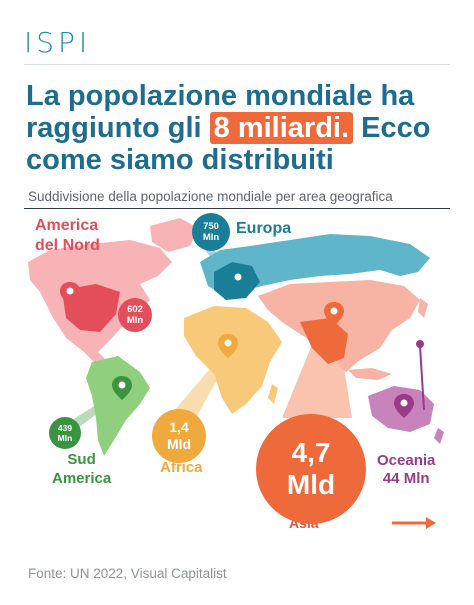  What do you see at coordinates (67, 225) in the screenshot?
I see `label-north-america-line1: America` at bounding box center [67, 225].